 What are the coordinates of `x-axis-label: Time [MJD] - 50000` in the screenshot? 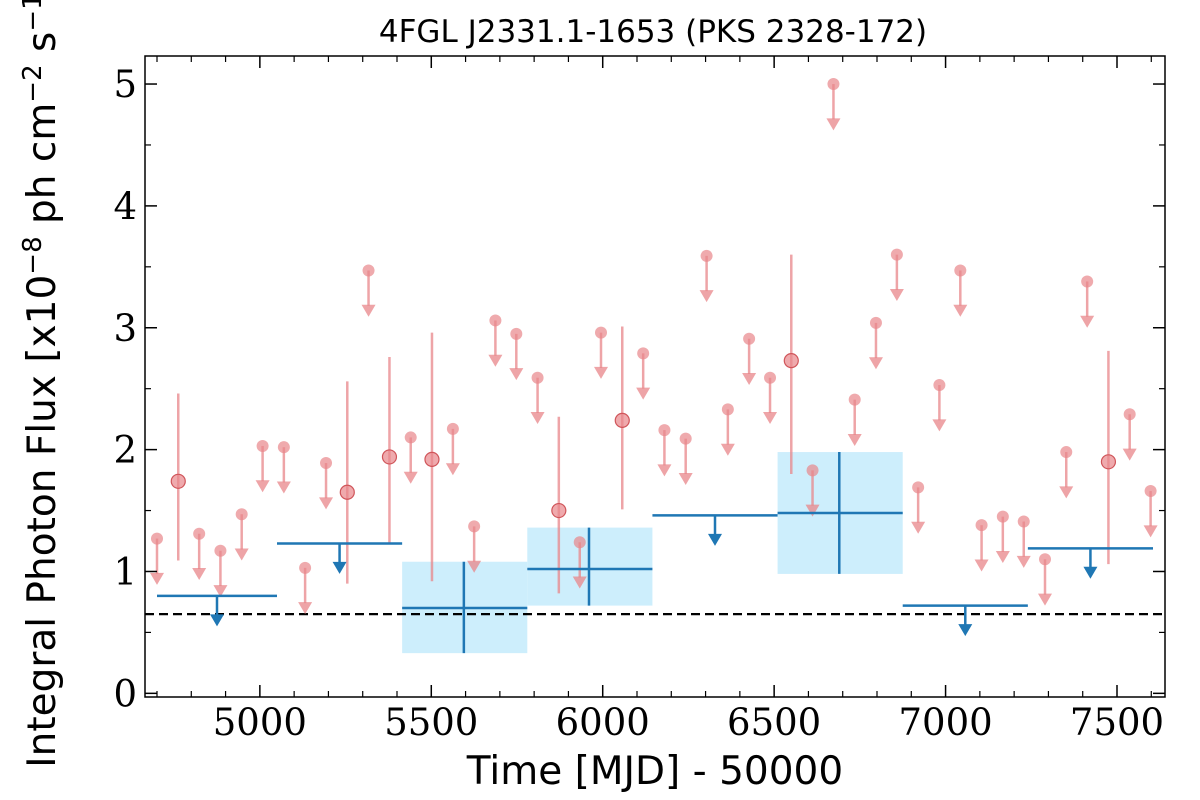 It's located at (654, 771).